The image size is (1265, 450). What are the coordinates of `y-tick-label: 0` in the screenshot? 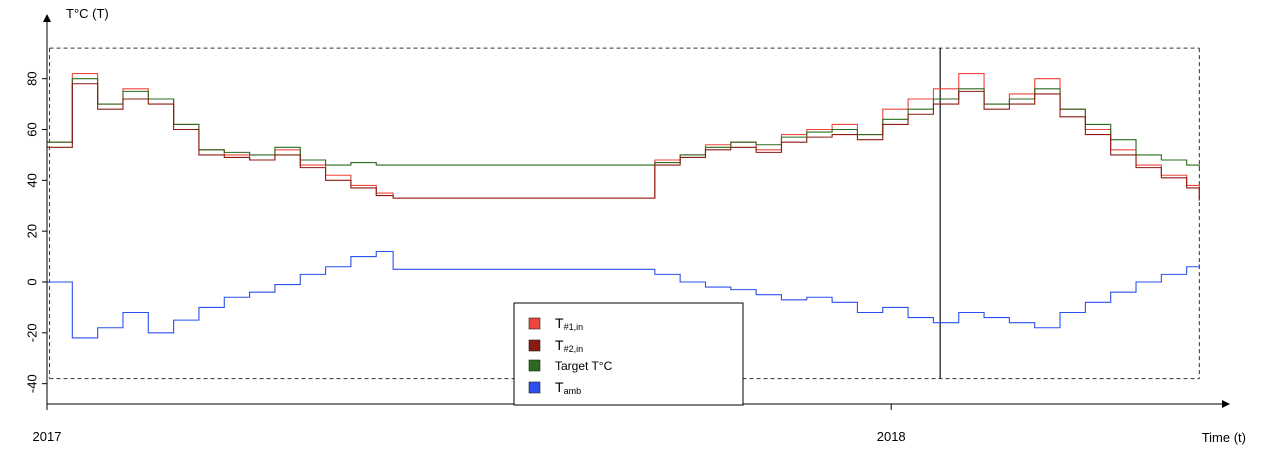 It's located at (31, 281).